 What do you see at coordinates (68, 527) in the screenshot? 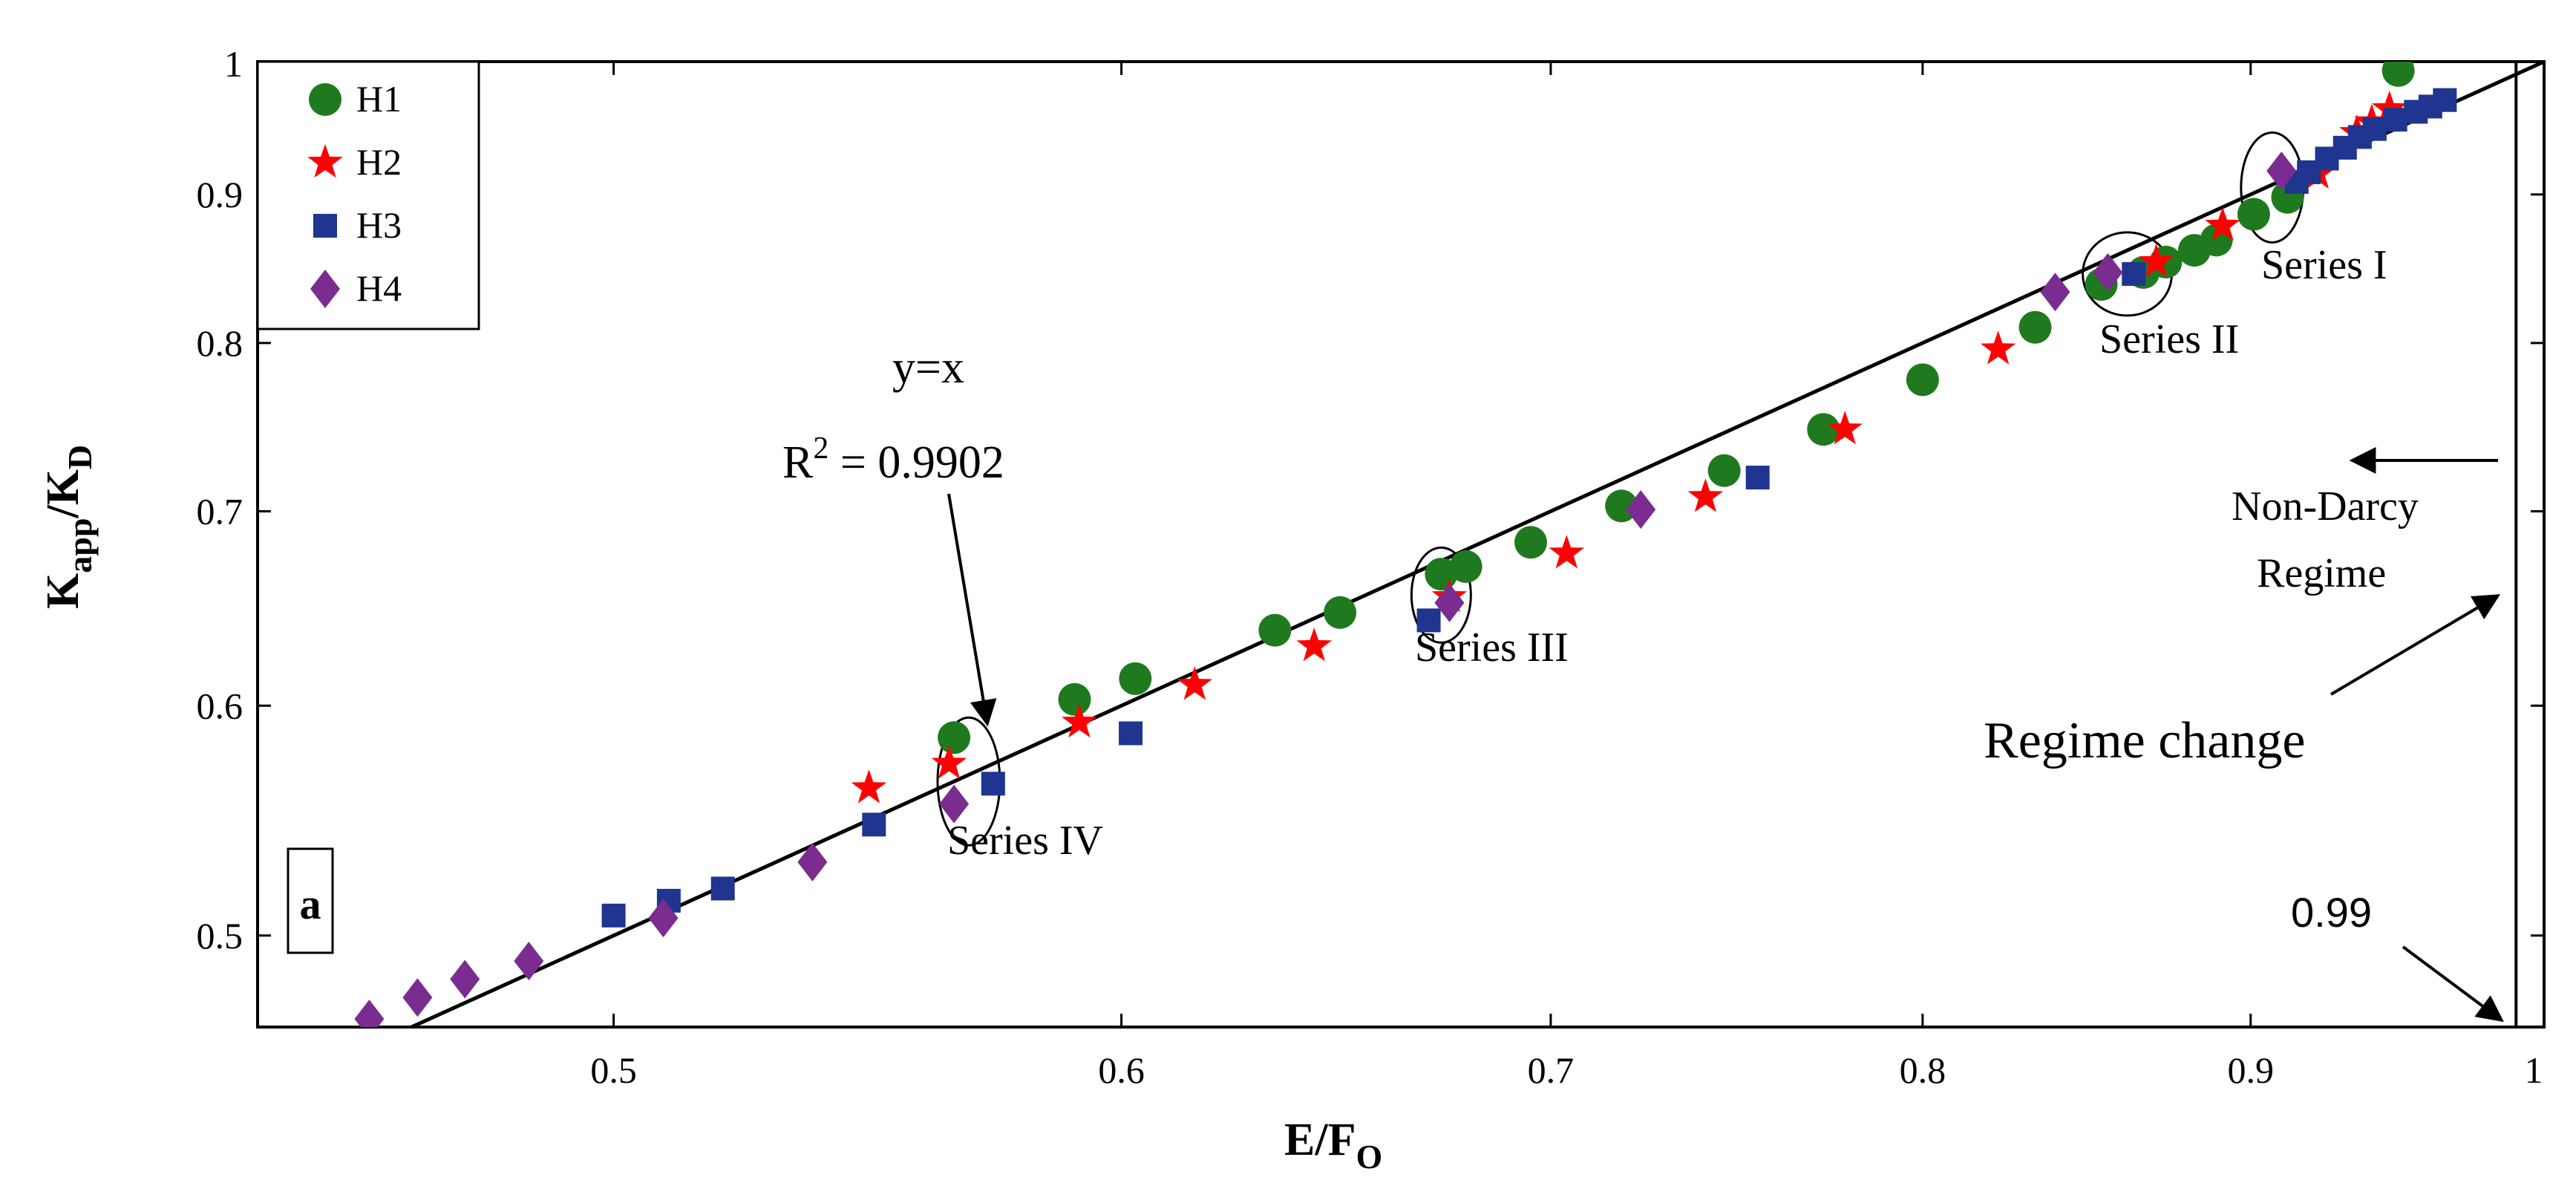
I see `y-axis-title: Kapp/KD` at bounding box center [68, 527].